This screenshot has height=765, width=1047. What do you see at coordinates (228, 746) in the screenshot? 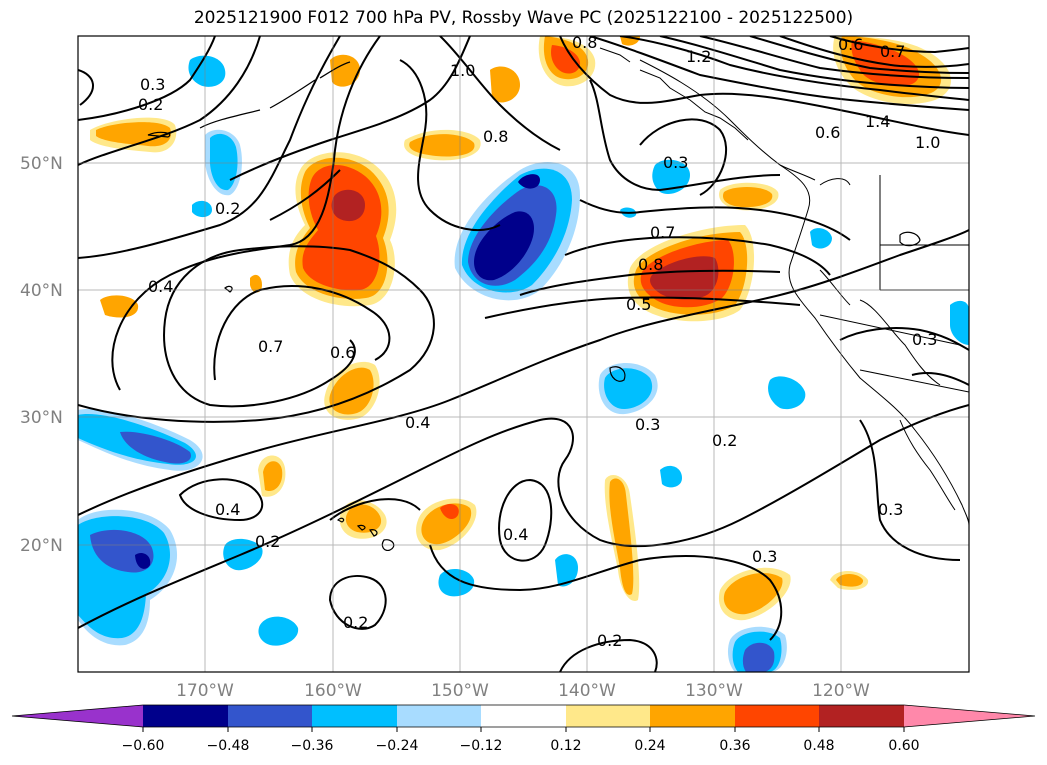
I see `colorbar-tick-label: −0.48` at bounding box center [228, 746].